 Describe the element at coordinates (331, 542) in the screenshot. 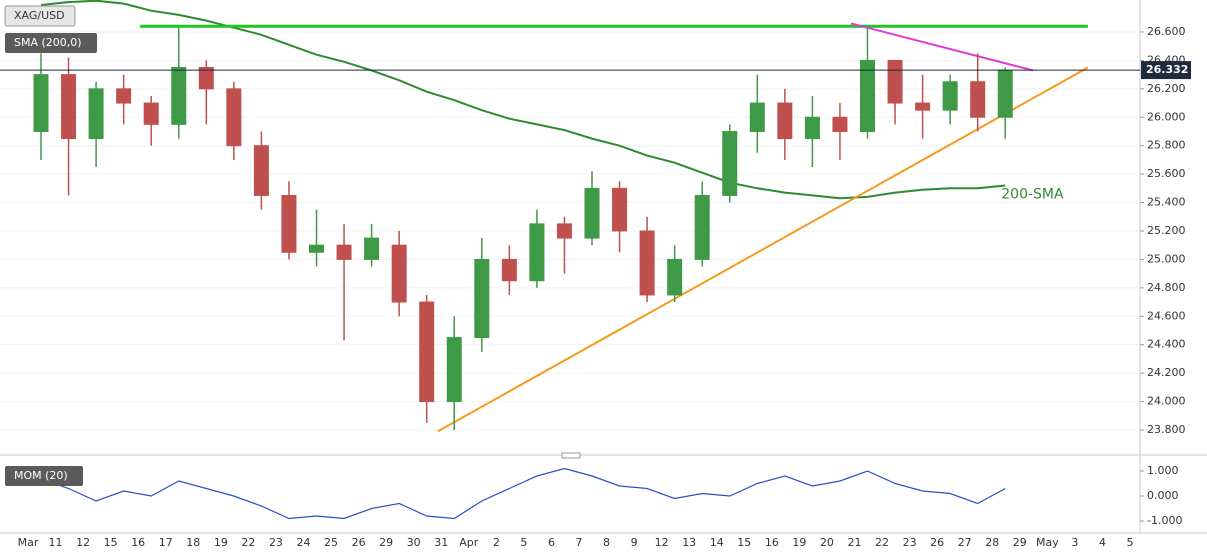

I see `x-tick-label: 25` at that location.